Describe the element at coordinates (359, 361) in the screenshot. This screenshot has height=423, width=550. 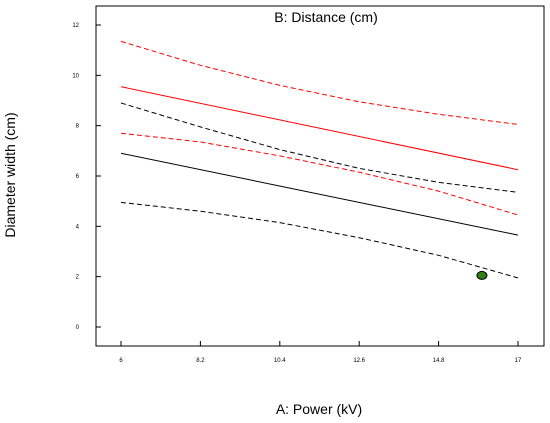
I see `x-tick-label: 12.6` at that location.